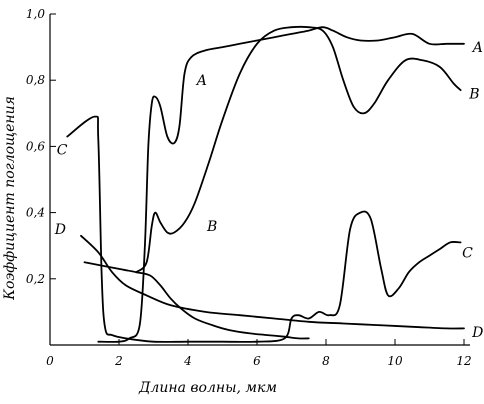  Describe the element at coordinates (257, 361) in the screenshot. I see `x-tick-label: 6` at that location.